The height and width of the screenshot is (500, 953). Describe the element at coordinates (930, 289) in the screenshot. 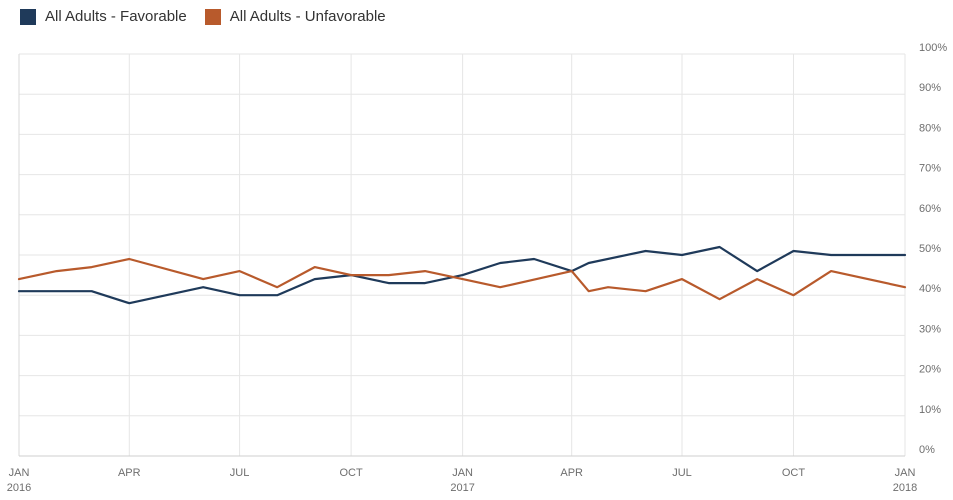

I see `y-tick-label: 40%` at that location.